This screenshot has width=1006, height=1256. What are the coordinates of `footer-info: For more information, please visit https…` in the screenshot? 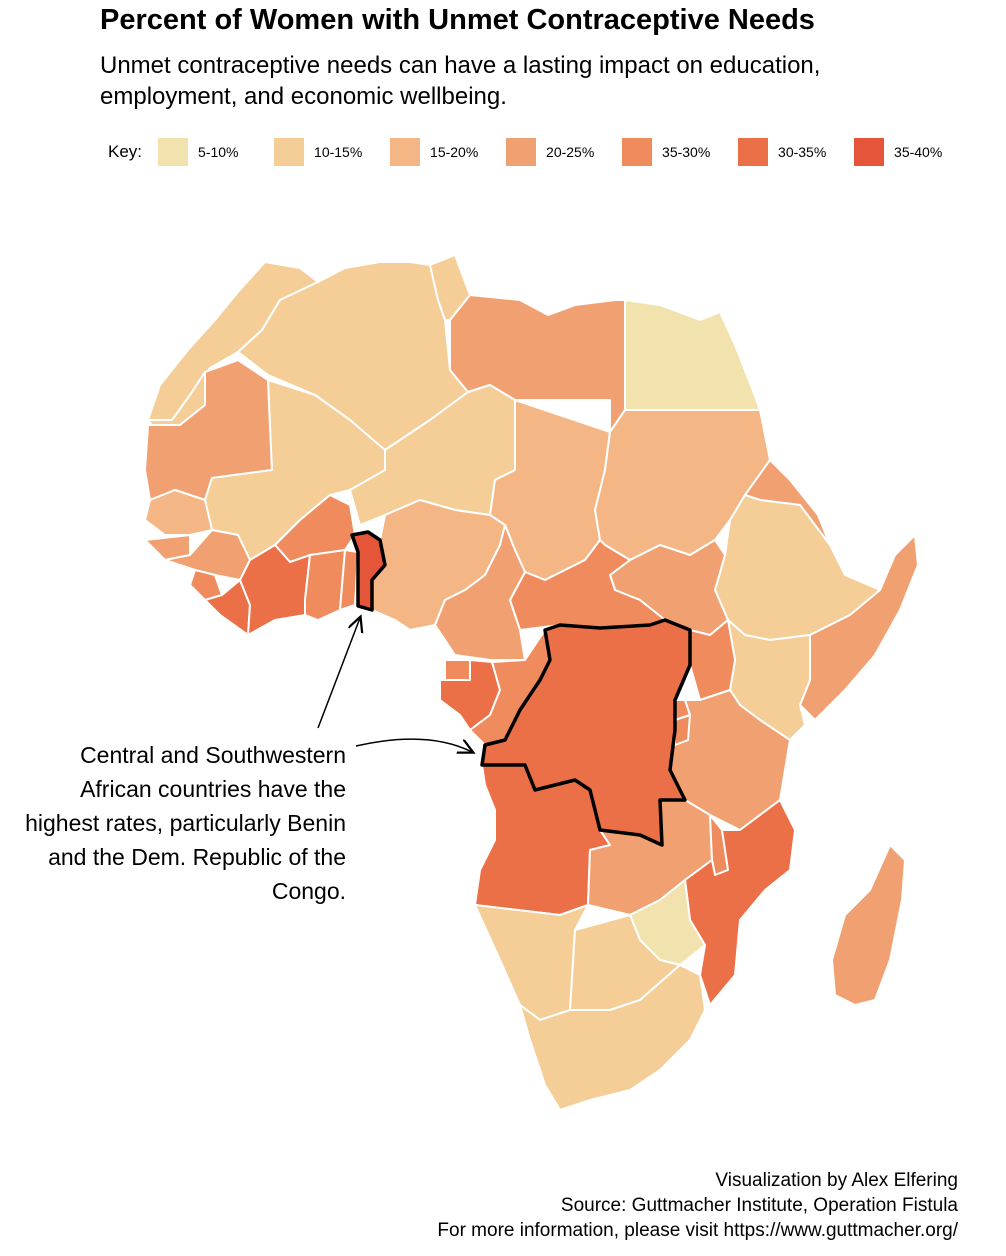 It's located at (697, 1230).